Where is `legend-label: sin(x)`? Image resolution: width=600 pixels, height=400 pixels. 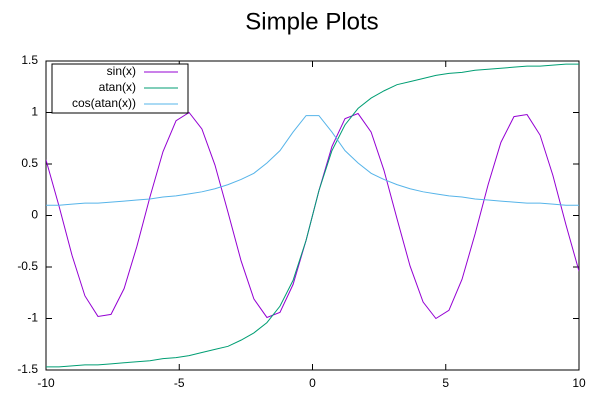 legend-label: sin(x) is located at coordinates (121, 71).